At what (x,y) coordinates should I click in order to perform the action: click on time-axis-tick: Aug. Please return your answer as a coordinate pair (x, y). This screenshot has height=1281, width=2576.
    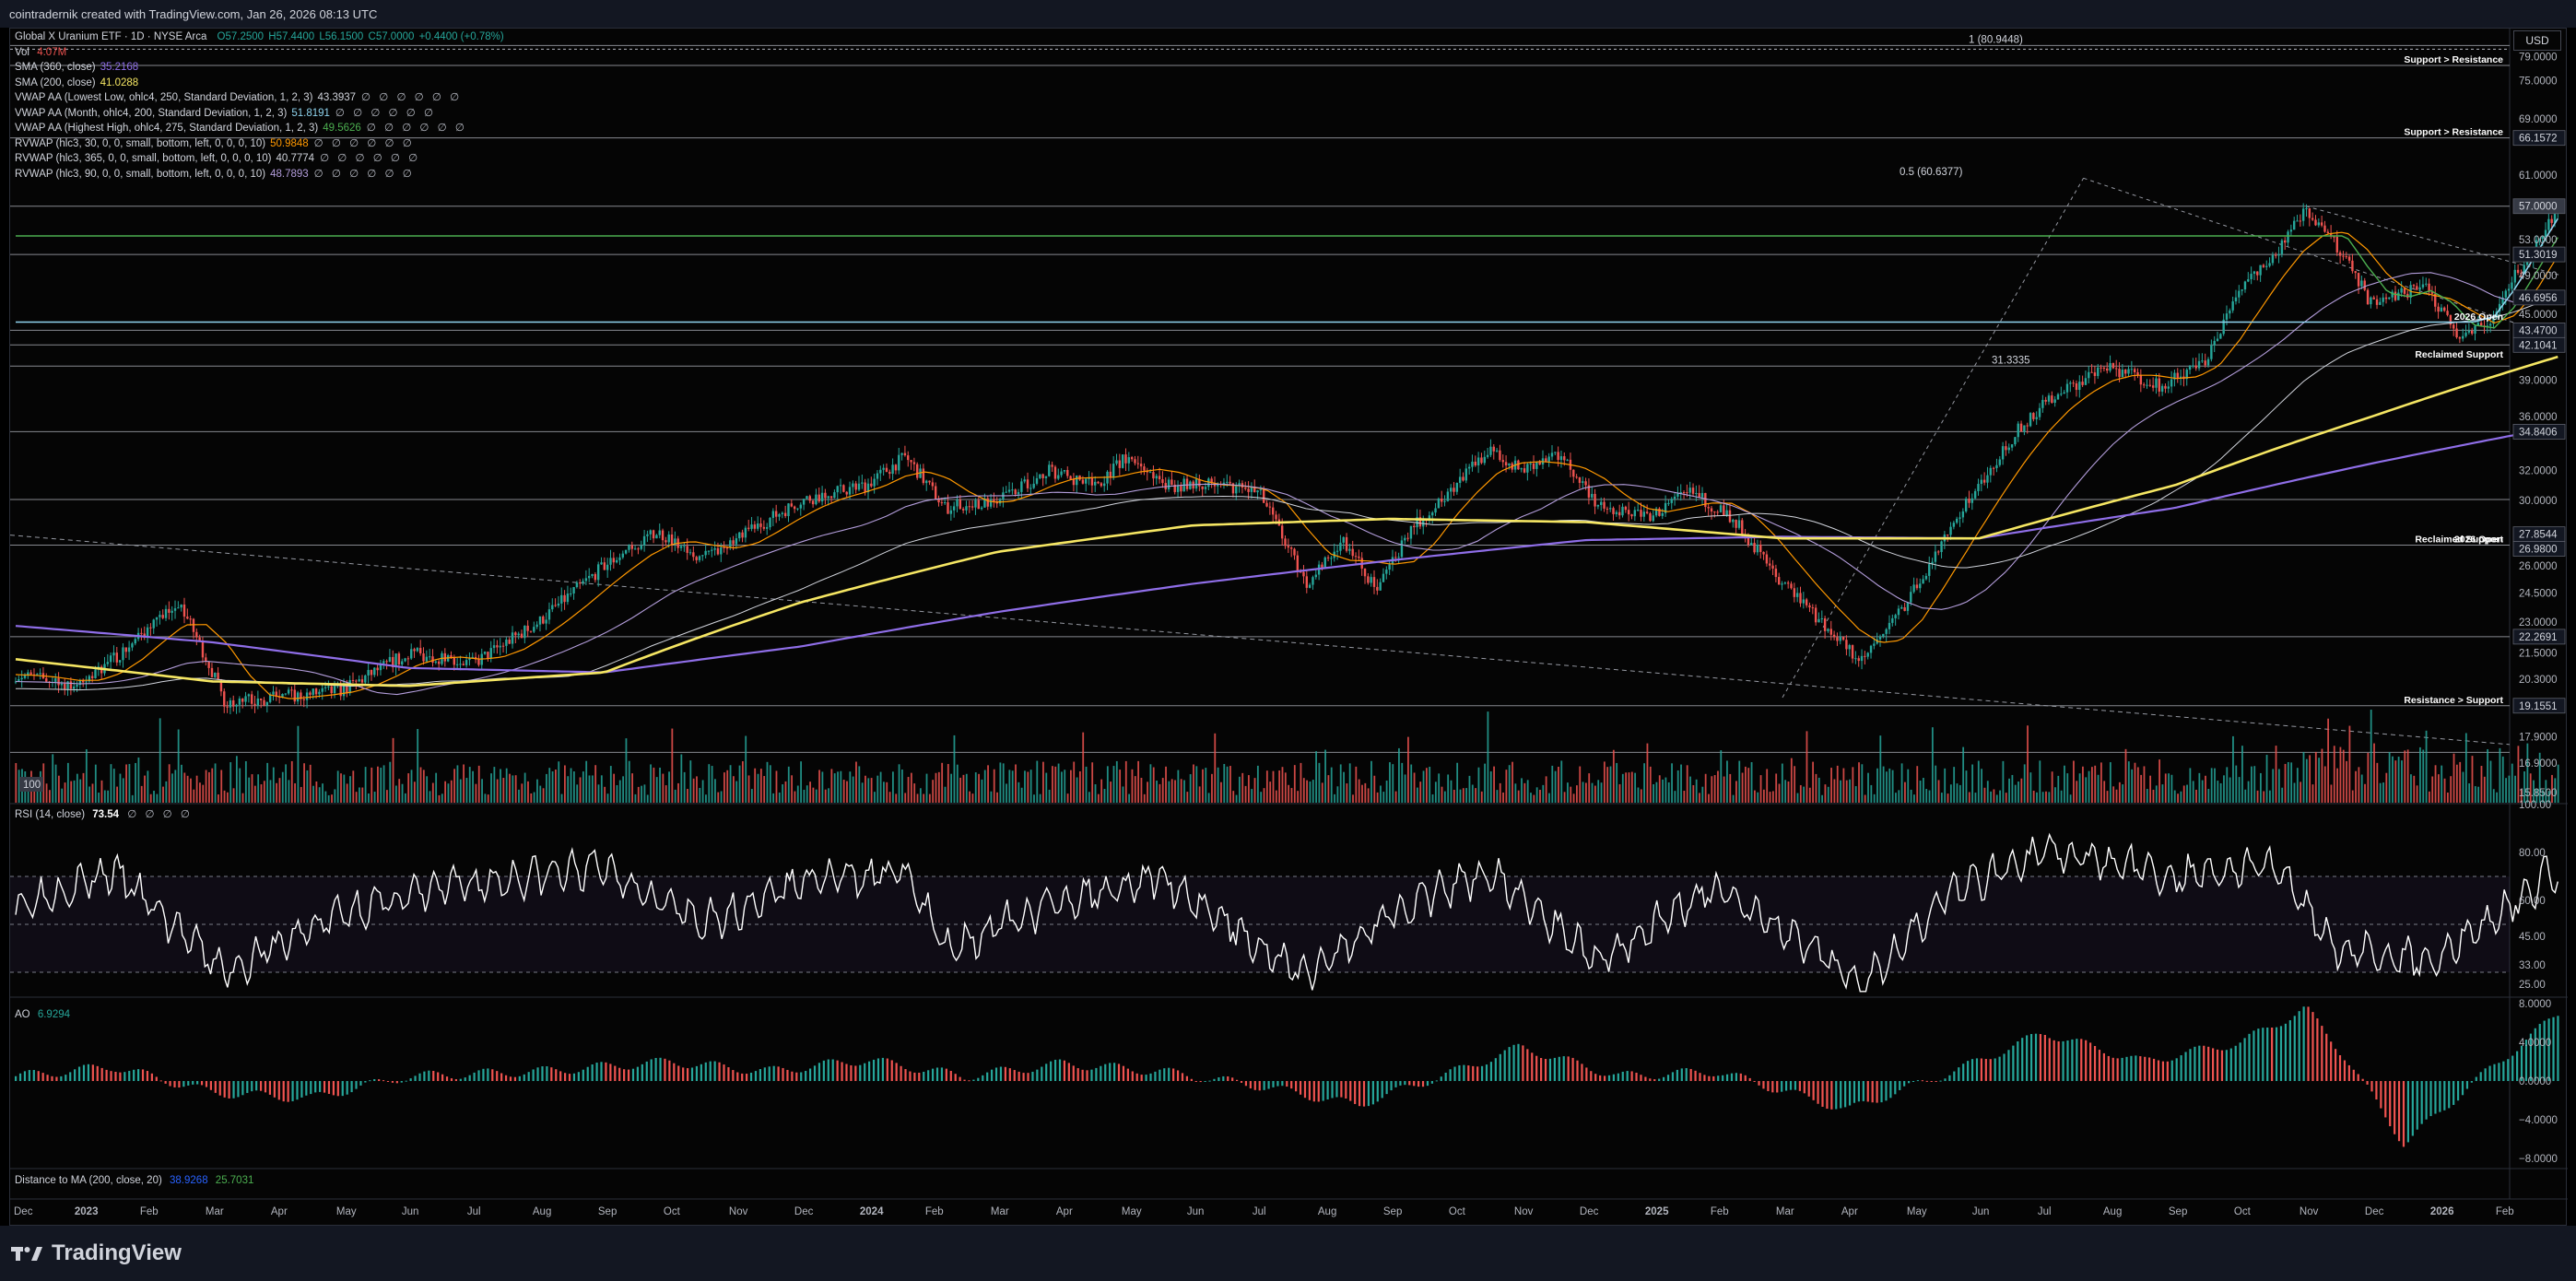
    Looking at the image, I should click on (2112, 1211).